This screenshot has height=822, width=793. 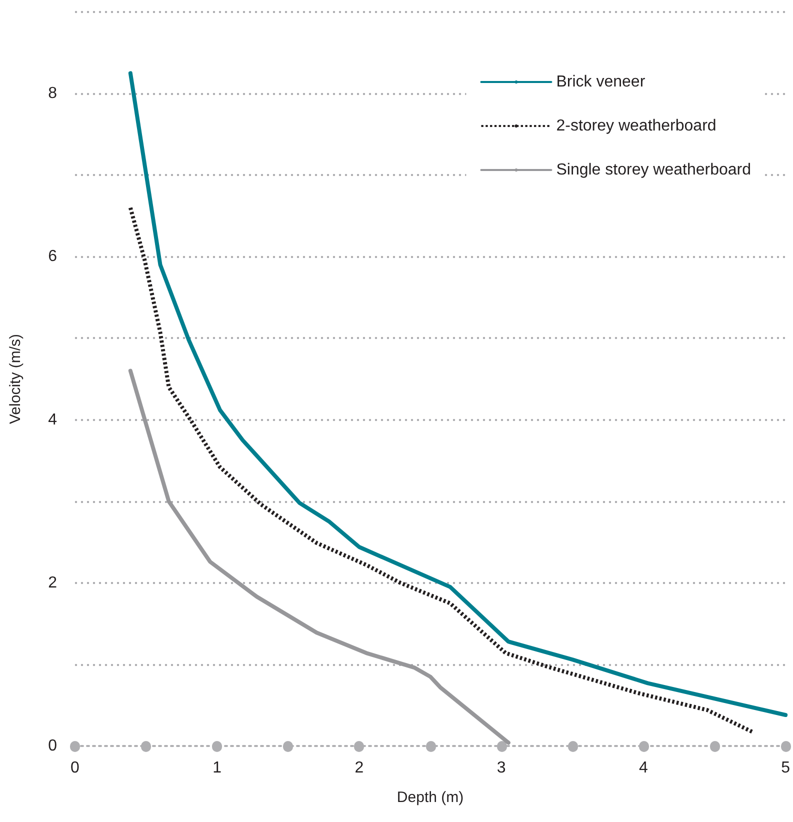 I want to click on legend-label: Single storey weatherboard, so click(x=653, y=170).